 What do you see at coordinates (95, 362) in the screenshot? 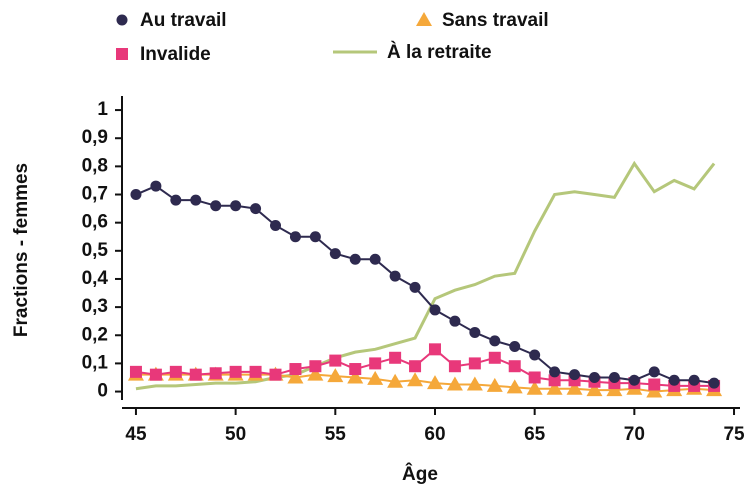
I see `y-tick-label: 0,1` at bounding box center [95, 362].